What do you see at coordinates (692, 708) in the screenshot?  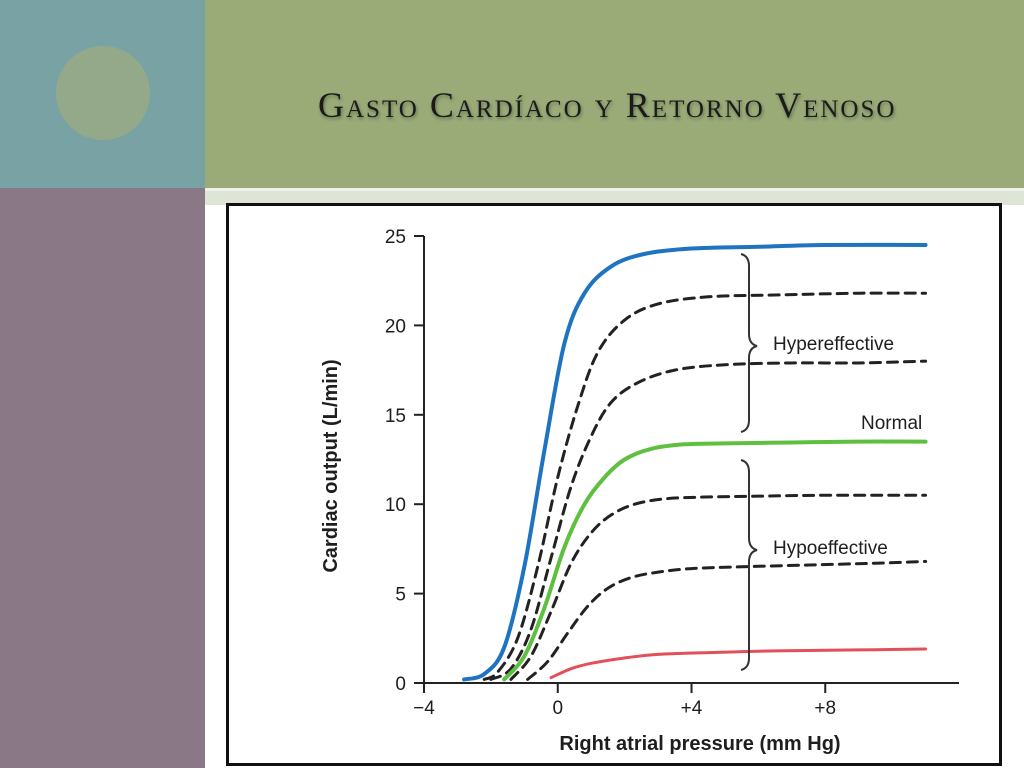 I see `x-tick-label: +4` at bounding box center [692, 708].